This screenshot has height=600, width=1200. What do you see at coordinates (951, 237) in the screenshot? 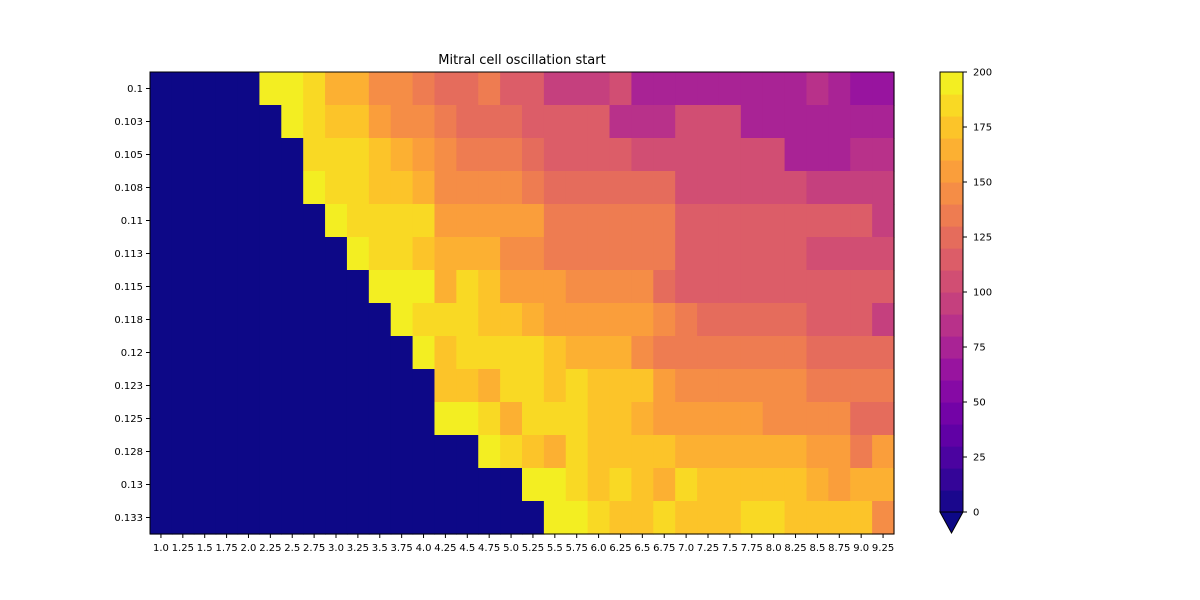
I see `colorbar-band` at bounding box center [951, 237].